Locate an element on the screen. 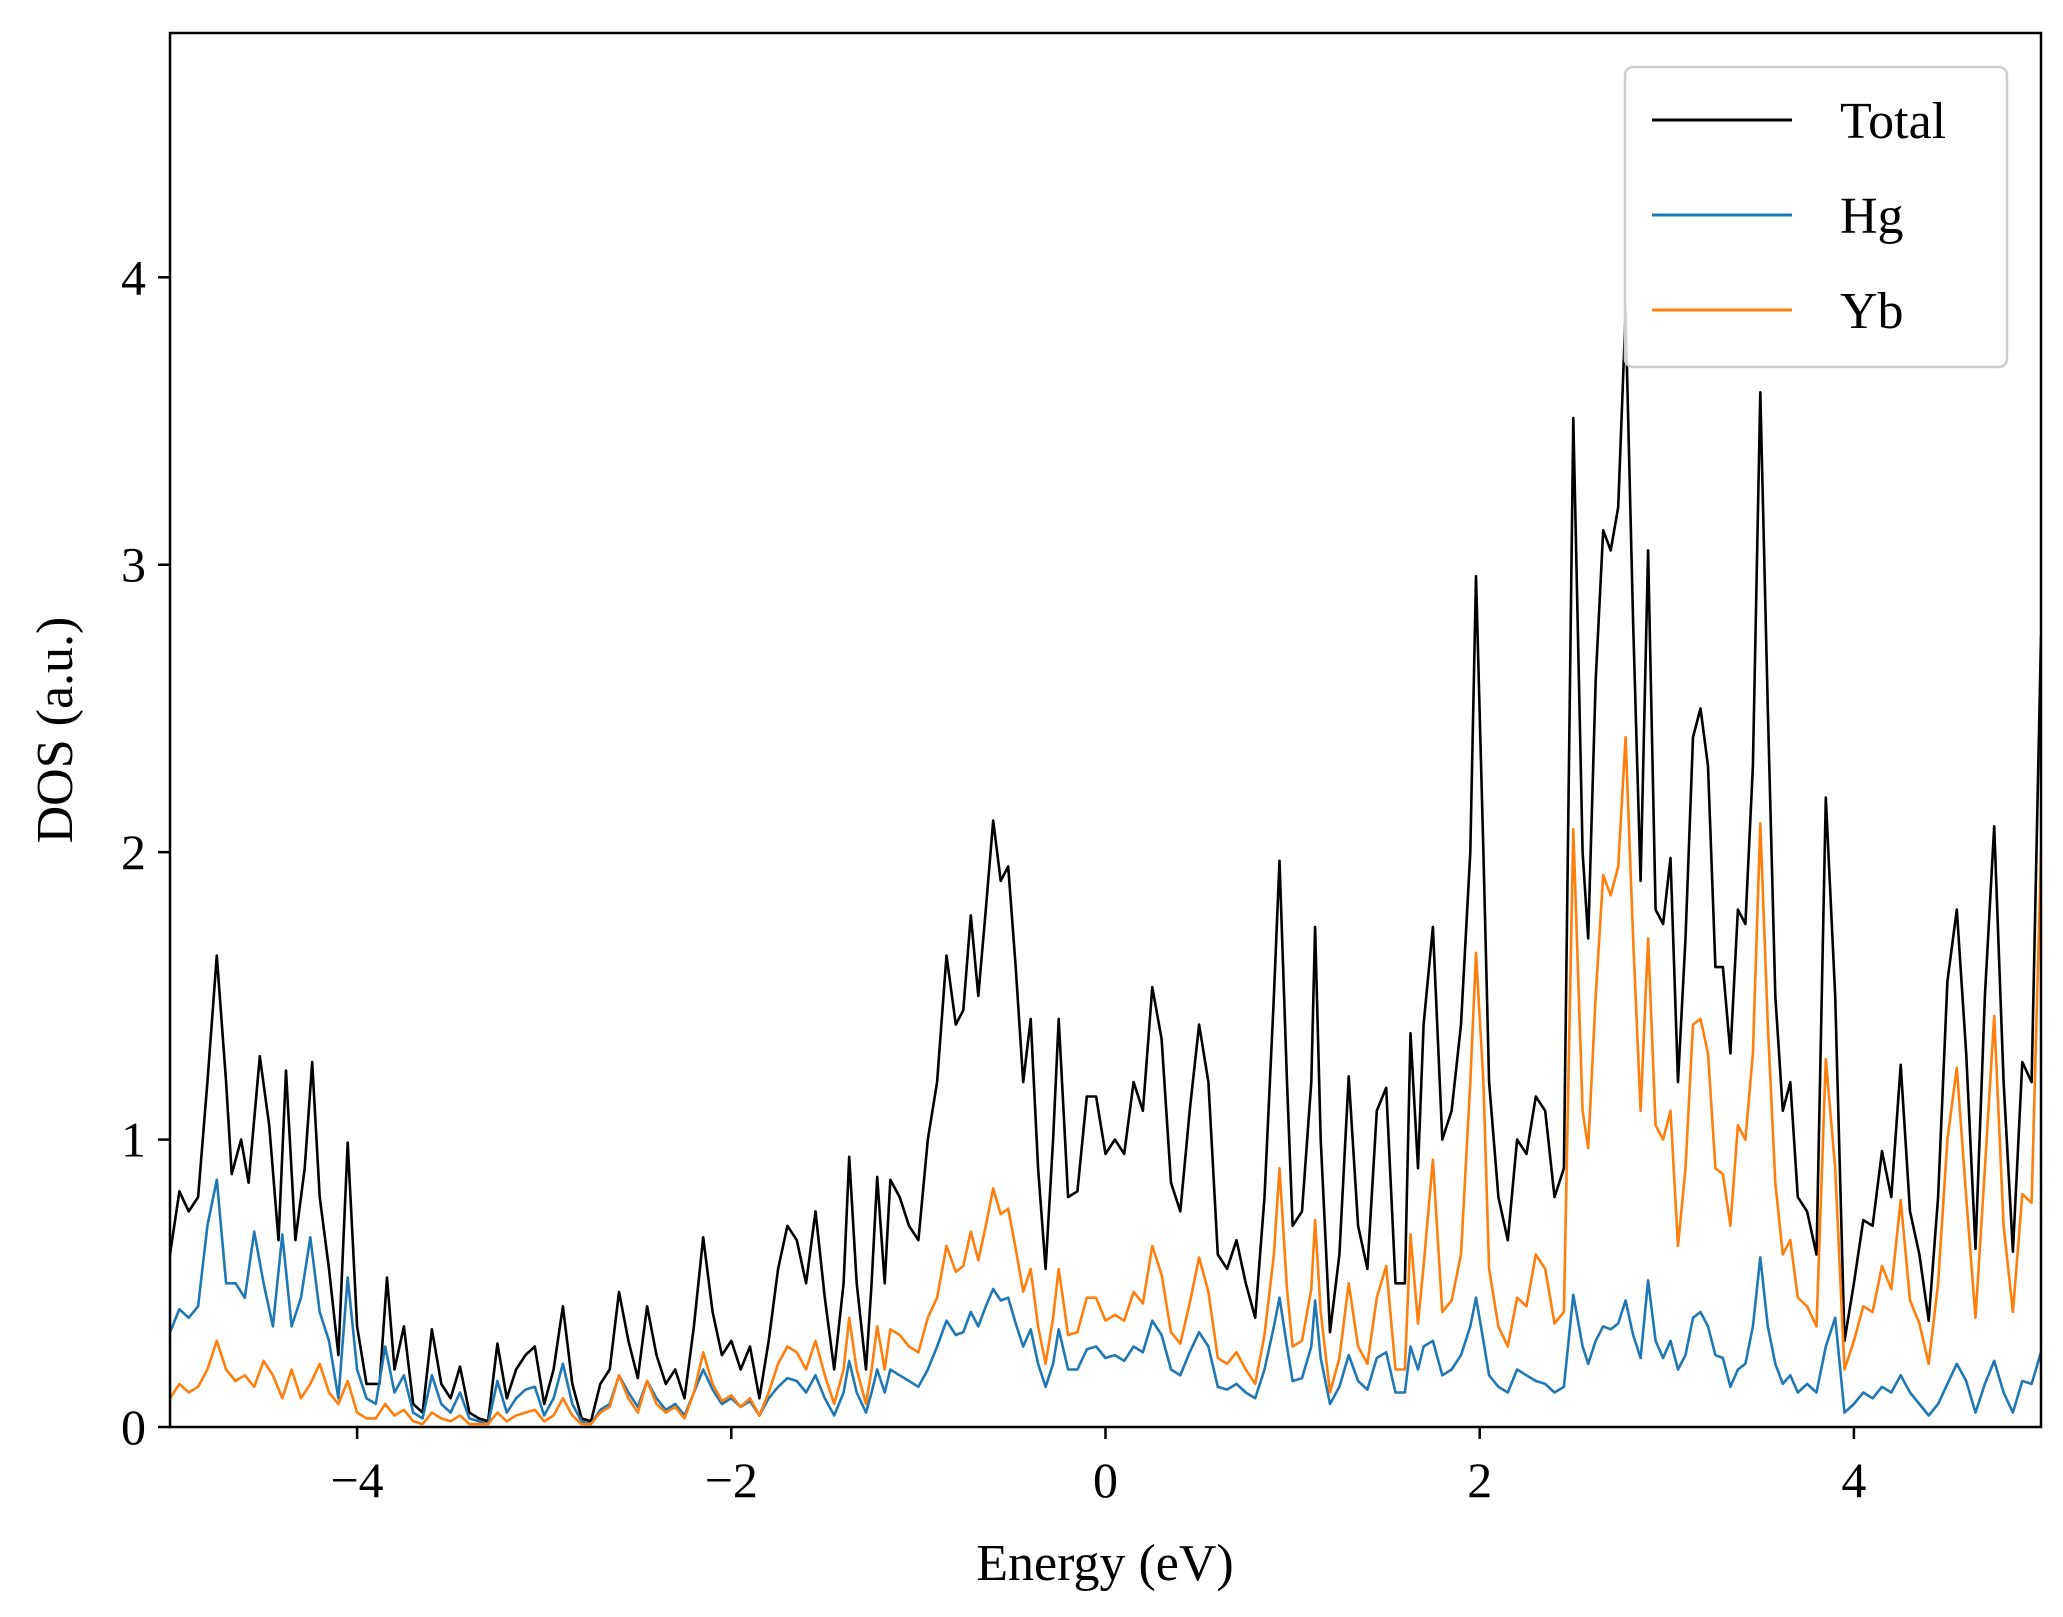 The image size is (2063, 1617). y-tick-label: 3 is located at coordinates (133, 565).